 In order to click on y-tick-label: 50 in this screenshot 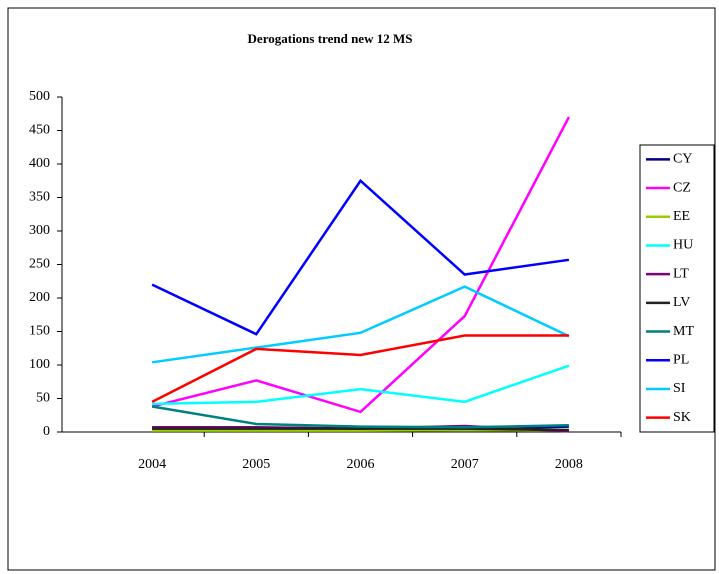, I will do `click(43, 398)`.